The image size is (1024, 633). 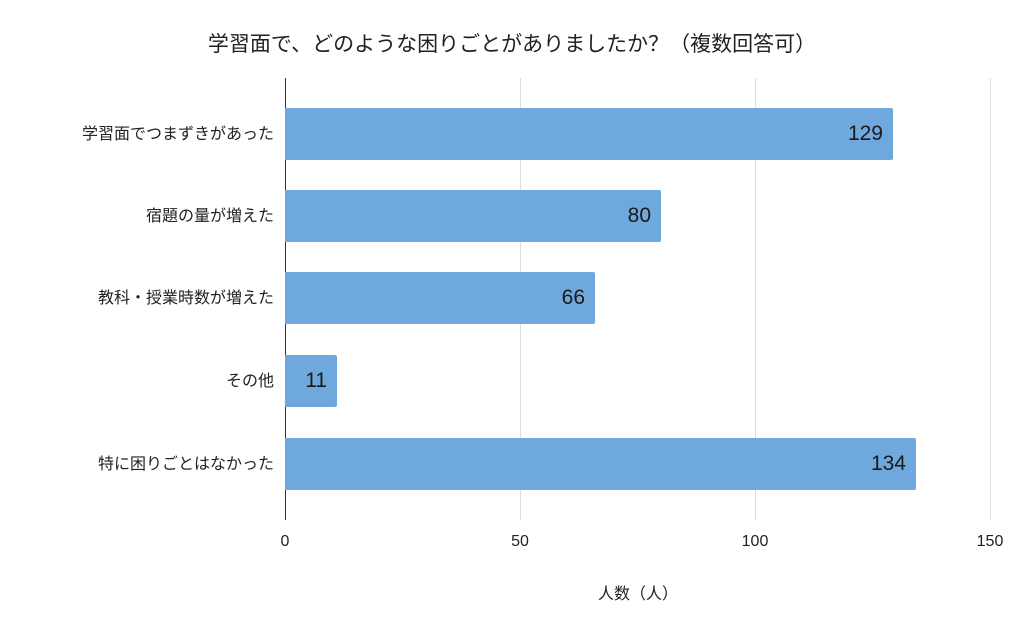 What do you see at coordinates (600, 464) in the screenshot?
I see `bar-4: 134` at bounding box center [600, 464].